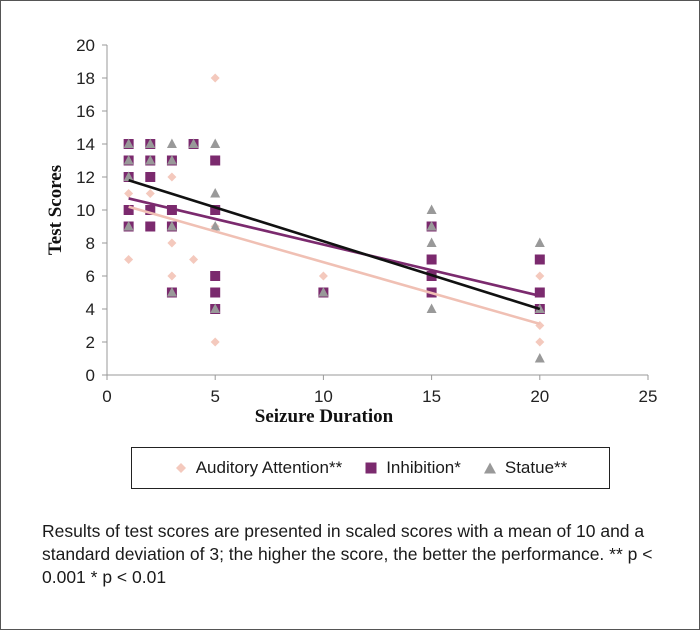 The width and height of the screenshot is (700, 630). Describe the element at coordinates (269, 467) in the screenshot. I see `legend-label-auditory: Auditory Attention**` at that location.